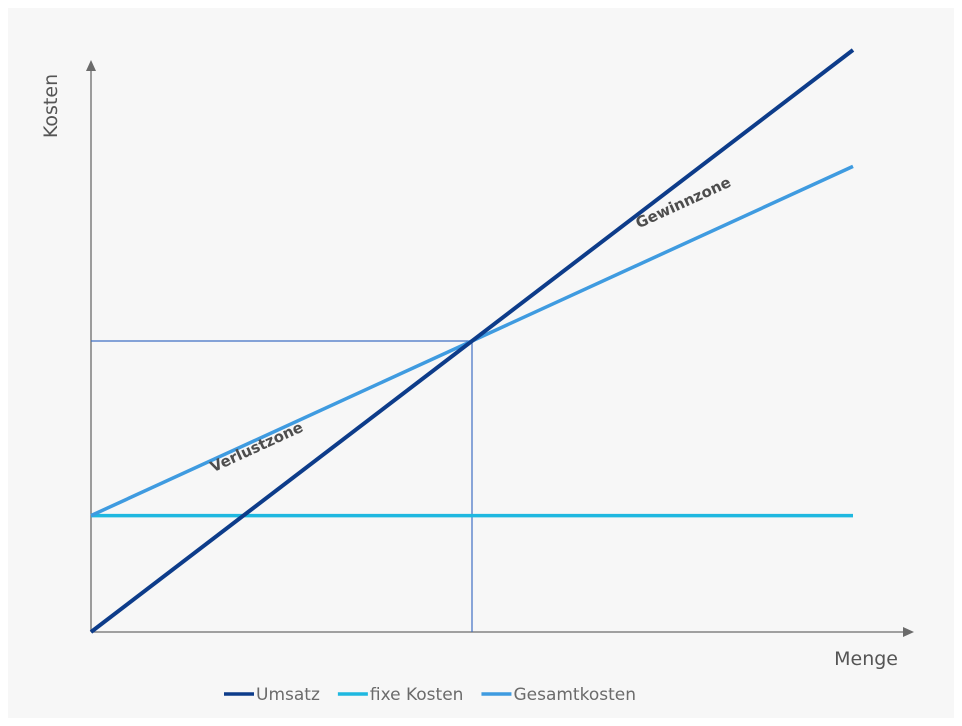 This screenshot has width=962, height=726. Describe the element at coordinates (574, 695) in the screenshot. I see `legend-label-gesamtkosten: Gesamtkosten` at that location.